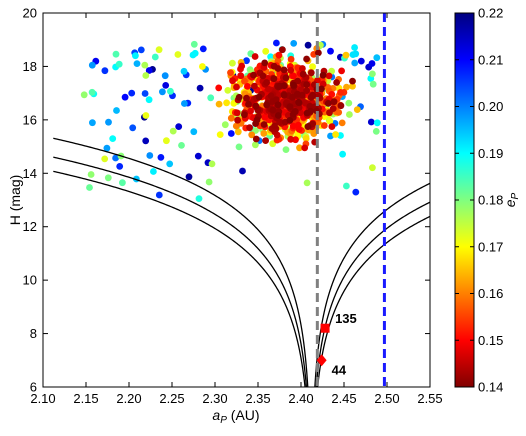 This screenshot has width=526, height=436. I want to click on x-tick-label: 2.40, so click(300, 398).